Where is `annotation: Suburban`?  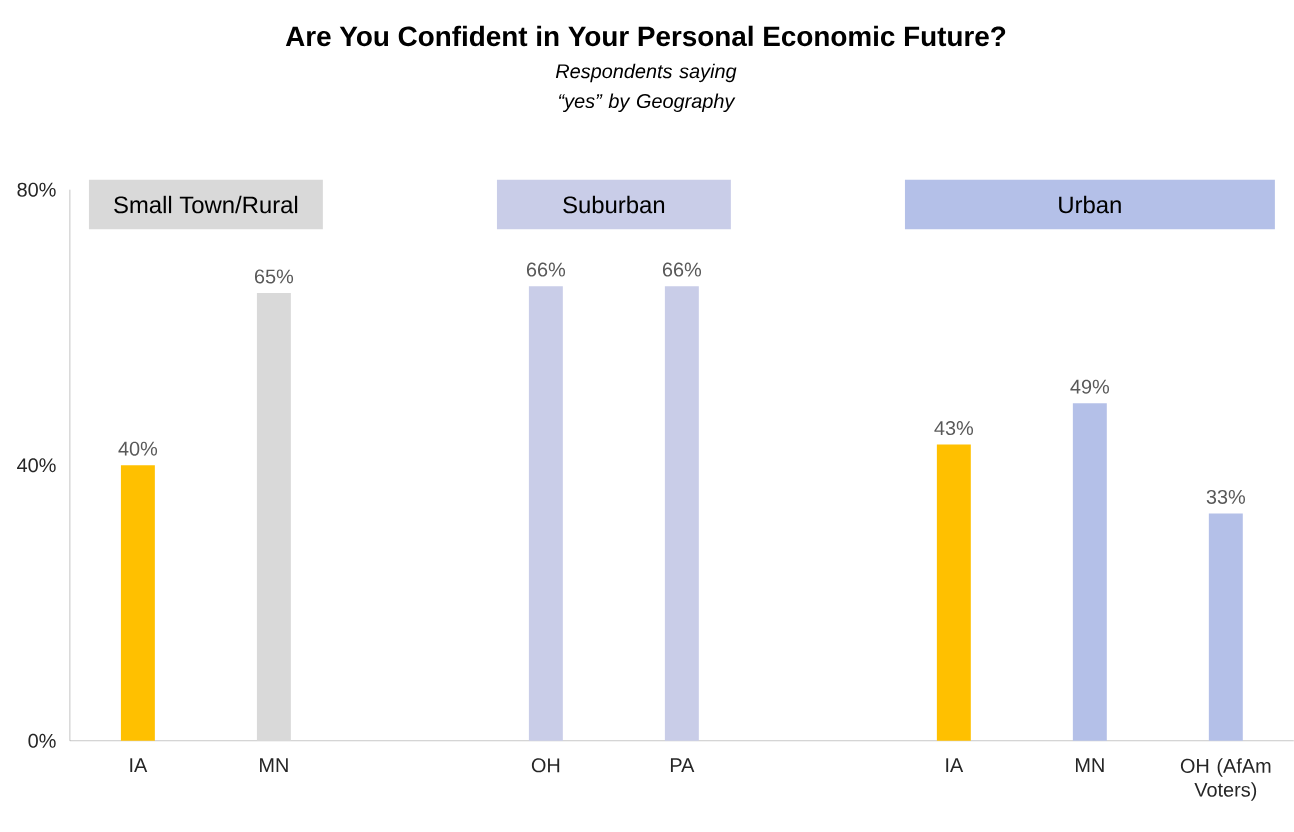
annotation: Suburban is located at coordinates (614, 204).